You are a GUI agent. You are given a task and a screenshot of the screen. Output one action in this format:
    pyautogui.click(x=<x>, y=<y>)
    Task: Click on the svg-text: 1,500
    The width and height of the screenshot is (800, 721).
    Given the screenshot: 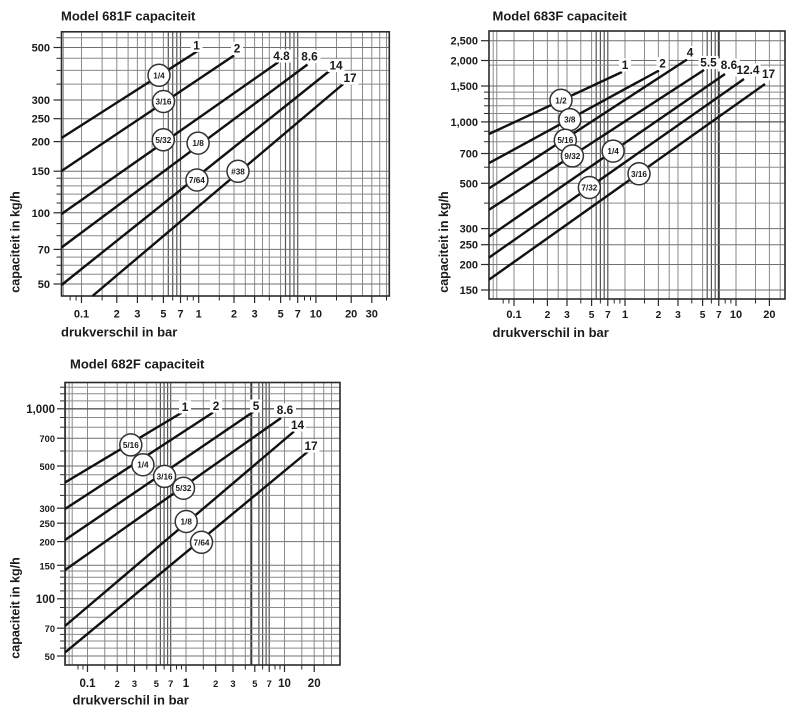 What is the action you would take?
    pyautogui.click(x=464, y=87)
    